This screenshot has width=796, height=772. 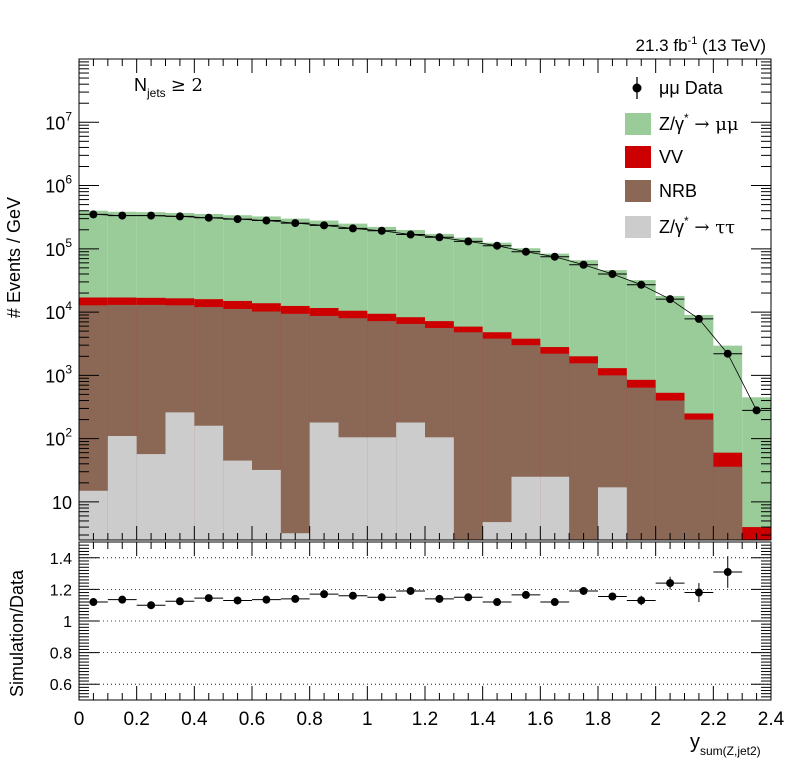 I want to click on y-tick-label: 10⁷, so click(x=58, y=121).